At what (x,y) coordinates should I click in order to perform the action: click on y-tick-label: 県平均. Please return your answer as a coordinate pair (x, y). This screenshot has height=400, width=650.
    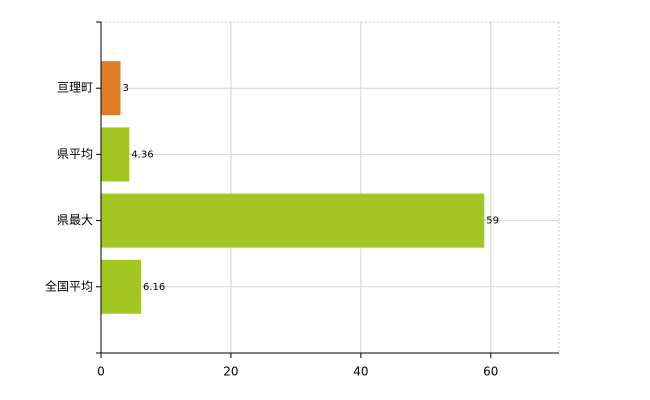
    Looking at the image, I should click on (75, 154).